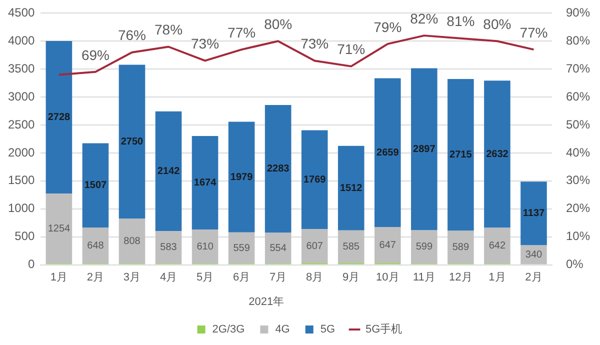 This screenshot has height=345, width=600. Describe the element at coordinates (351, 277) in the screenshot. I see `x-tick-label: 9月` at that location.